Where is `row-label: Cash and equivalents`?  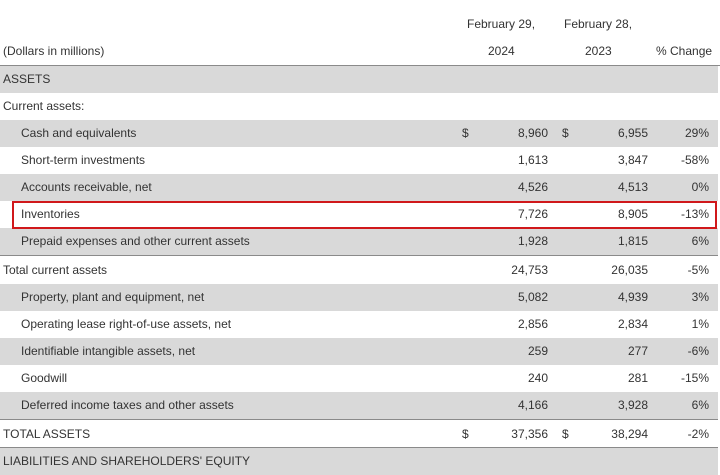
row-label: Cash and equivalents is located at coordinates (79, 133).